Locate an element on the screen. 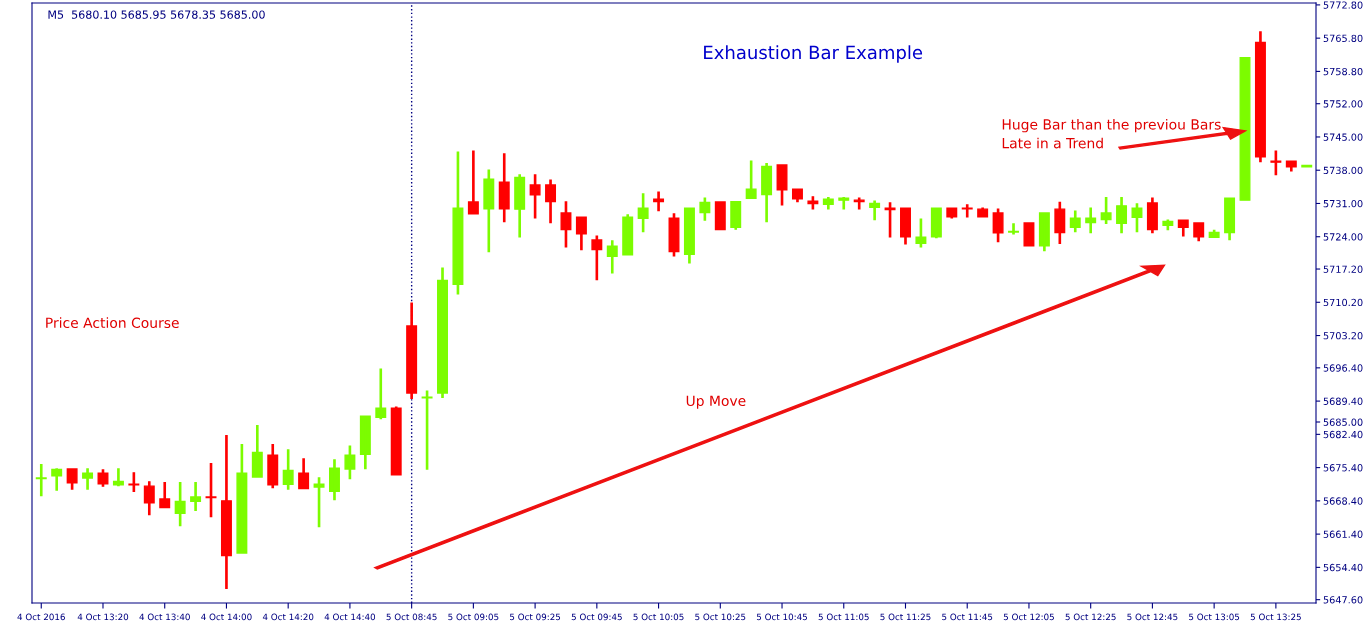 Image resolution: width=1365 pixels, height=627 pixels. y-tick-label: 5685.00 is located at coordinates (1343, 422).